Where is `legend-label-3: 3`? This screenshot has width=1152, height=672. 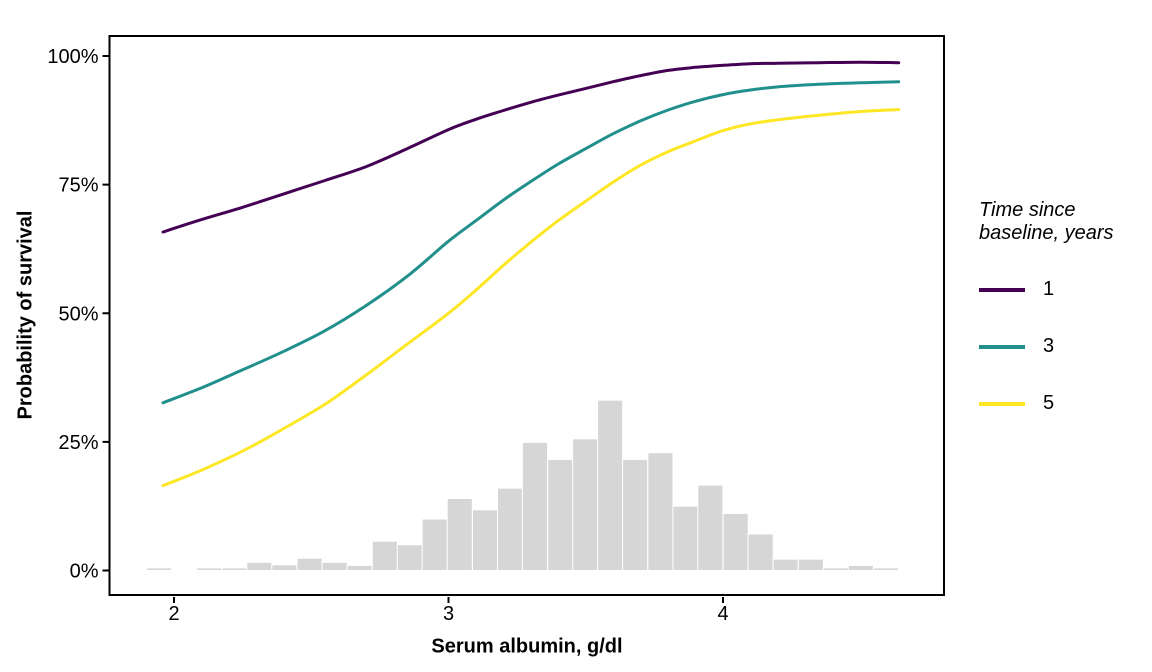
legend-label-3: 3 is located at coordinates (1049, 346).